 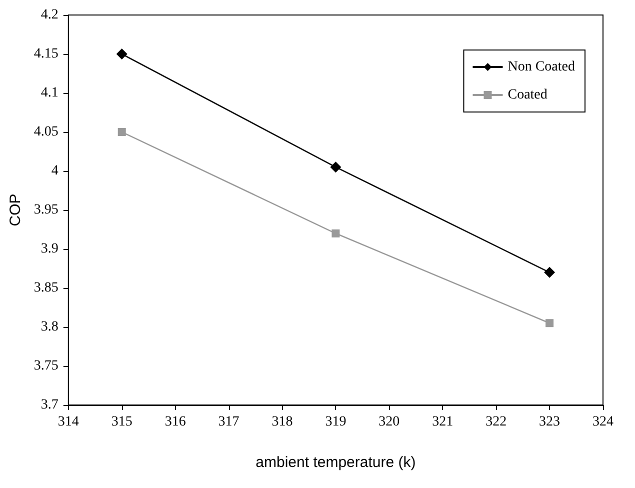 I want to click on y-tick-label: 4, so click(x=54, y=171).